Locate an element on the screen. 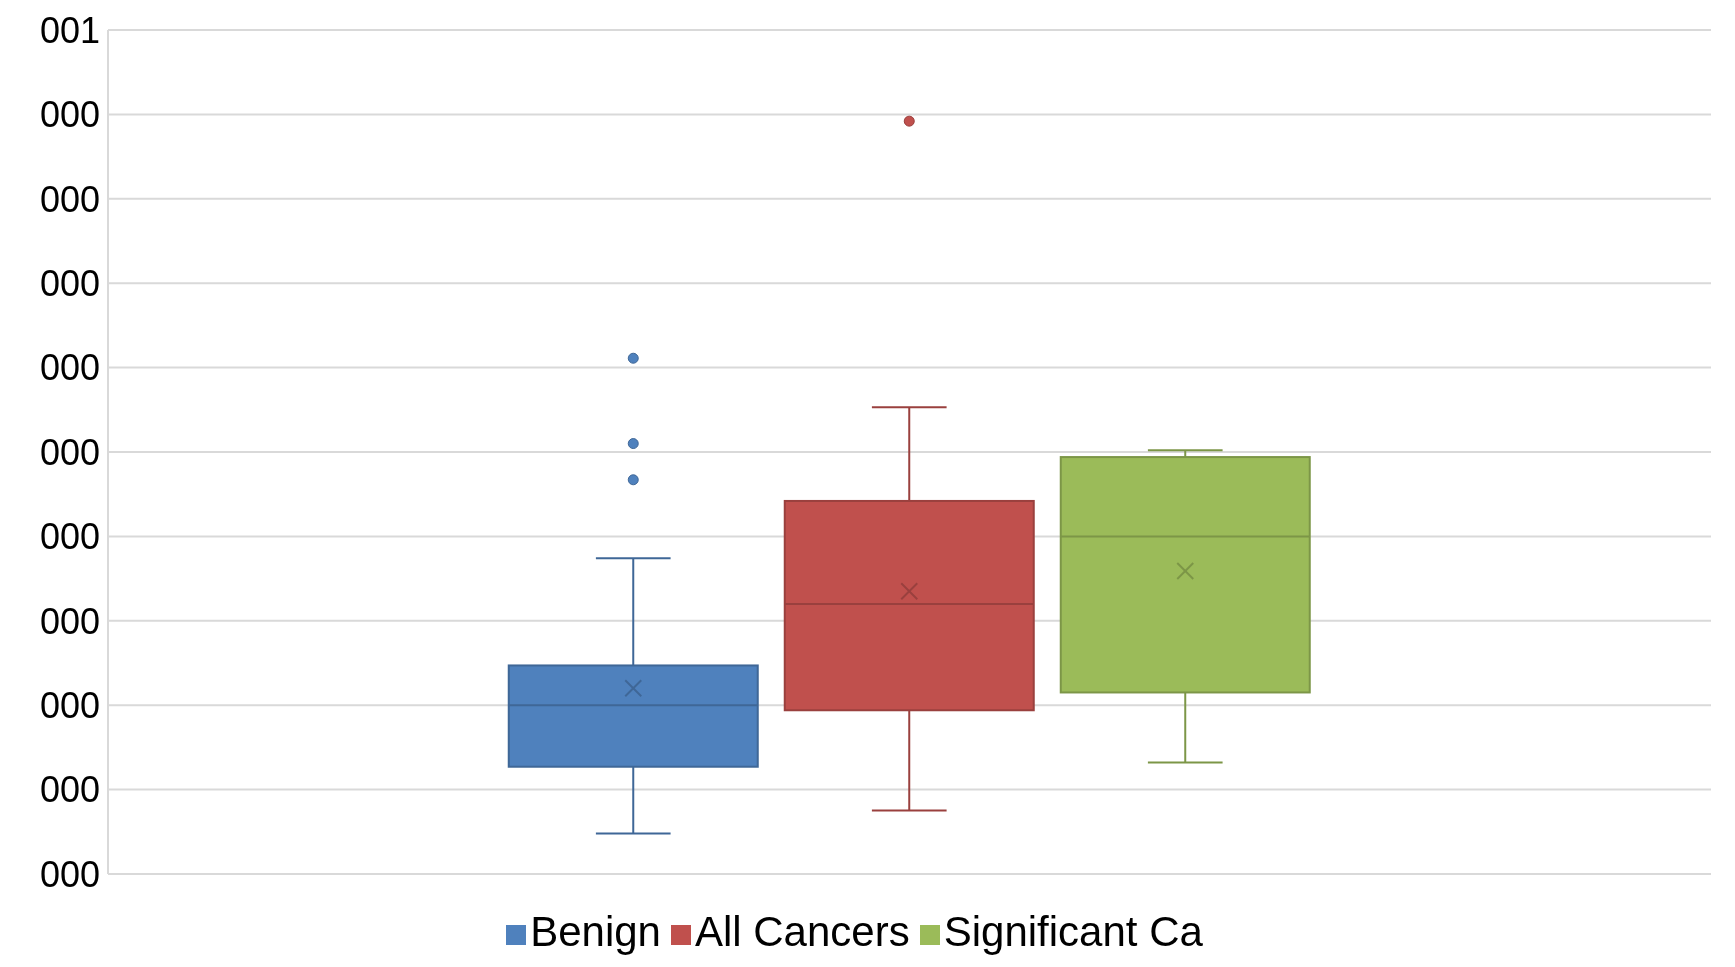 This screenshot has width=1735, height=967. y-tick-label: 001 is located at coordinates (69, 30).